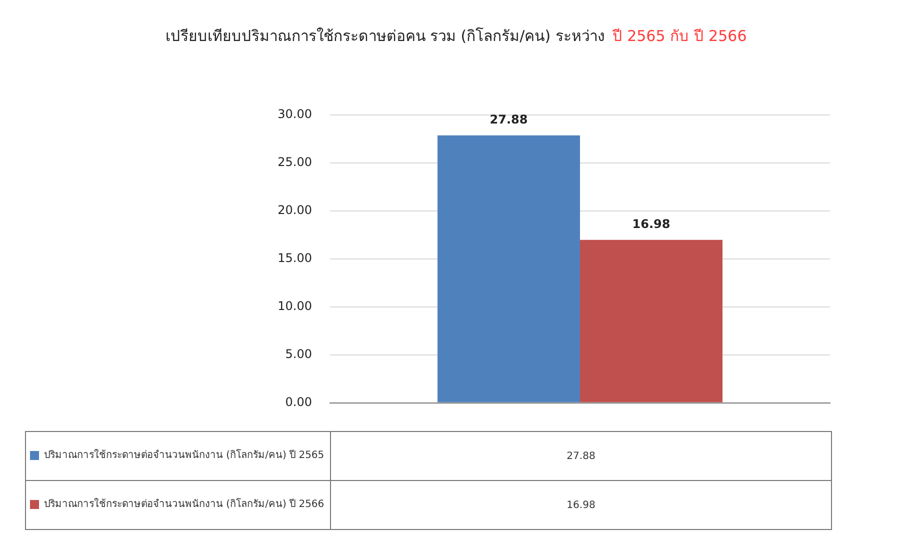 The width and height of the screenshot is (912, 552). I want to click on y-tick-label: 15.00, so click(295, 258).